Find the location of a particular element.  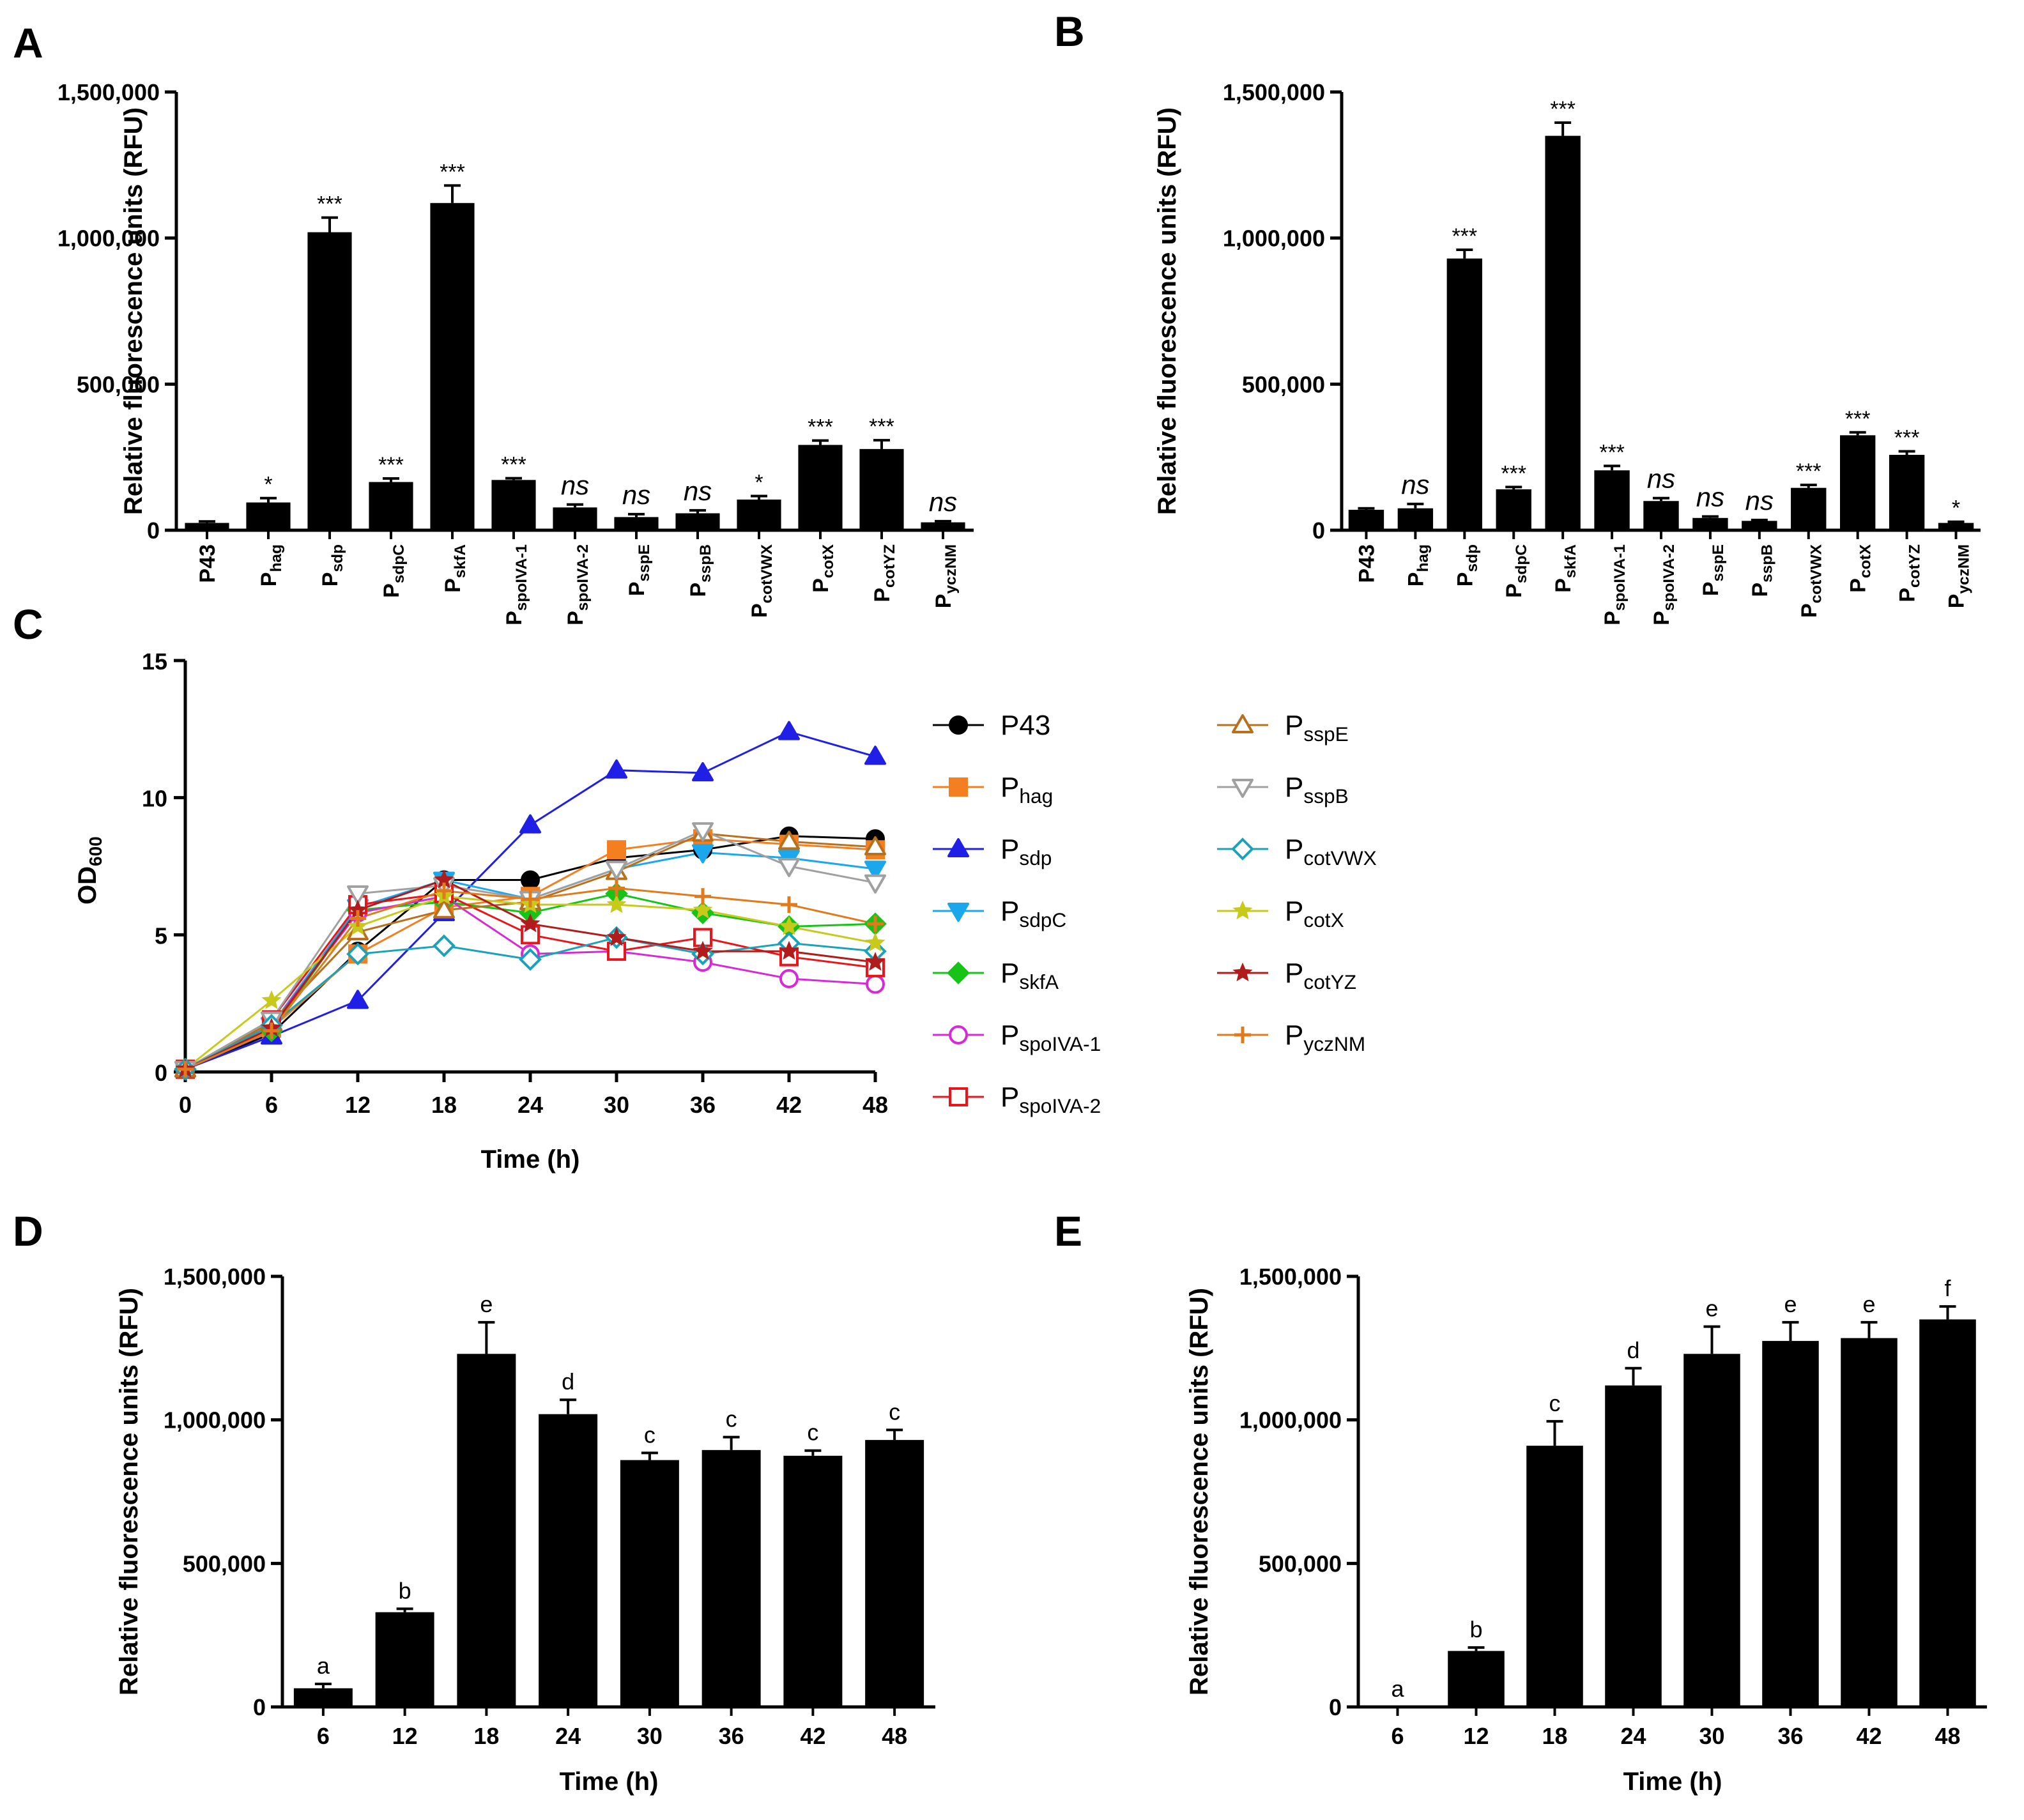

legend-entry: PcotVWX is located at coordinates (1331, 851).